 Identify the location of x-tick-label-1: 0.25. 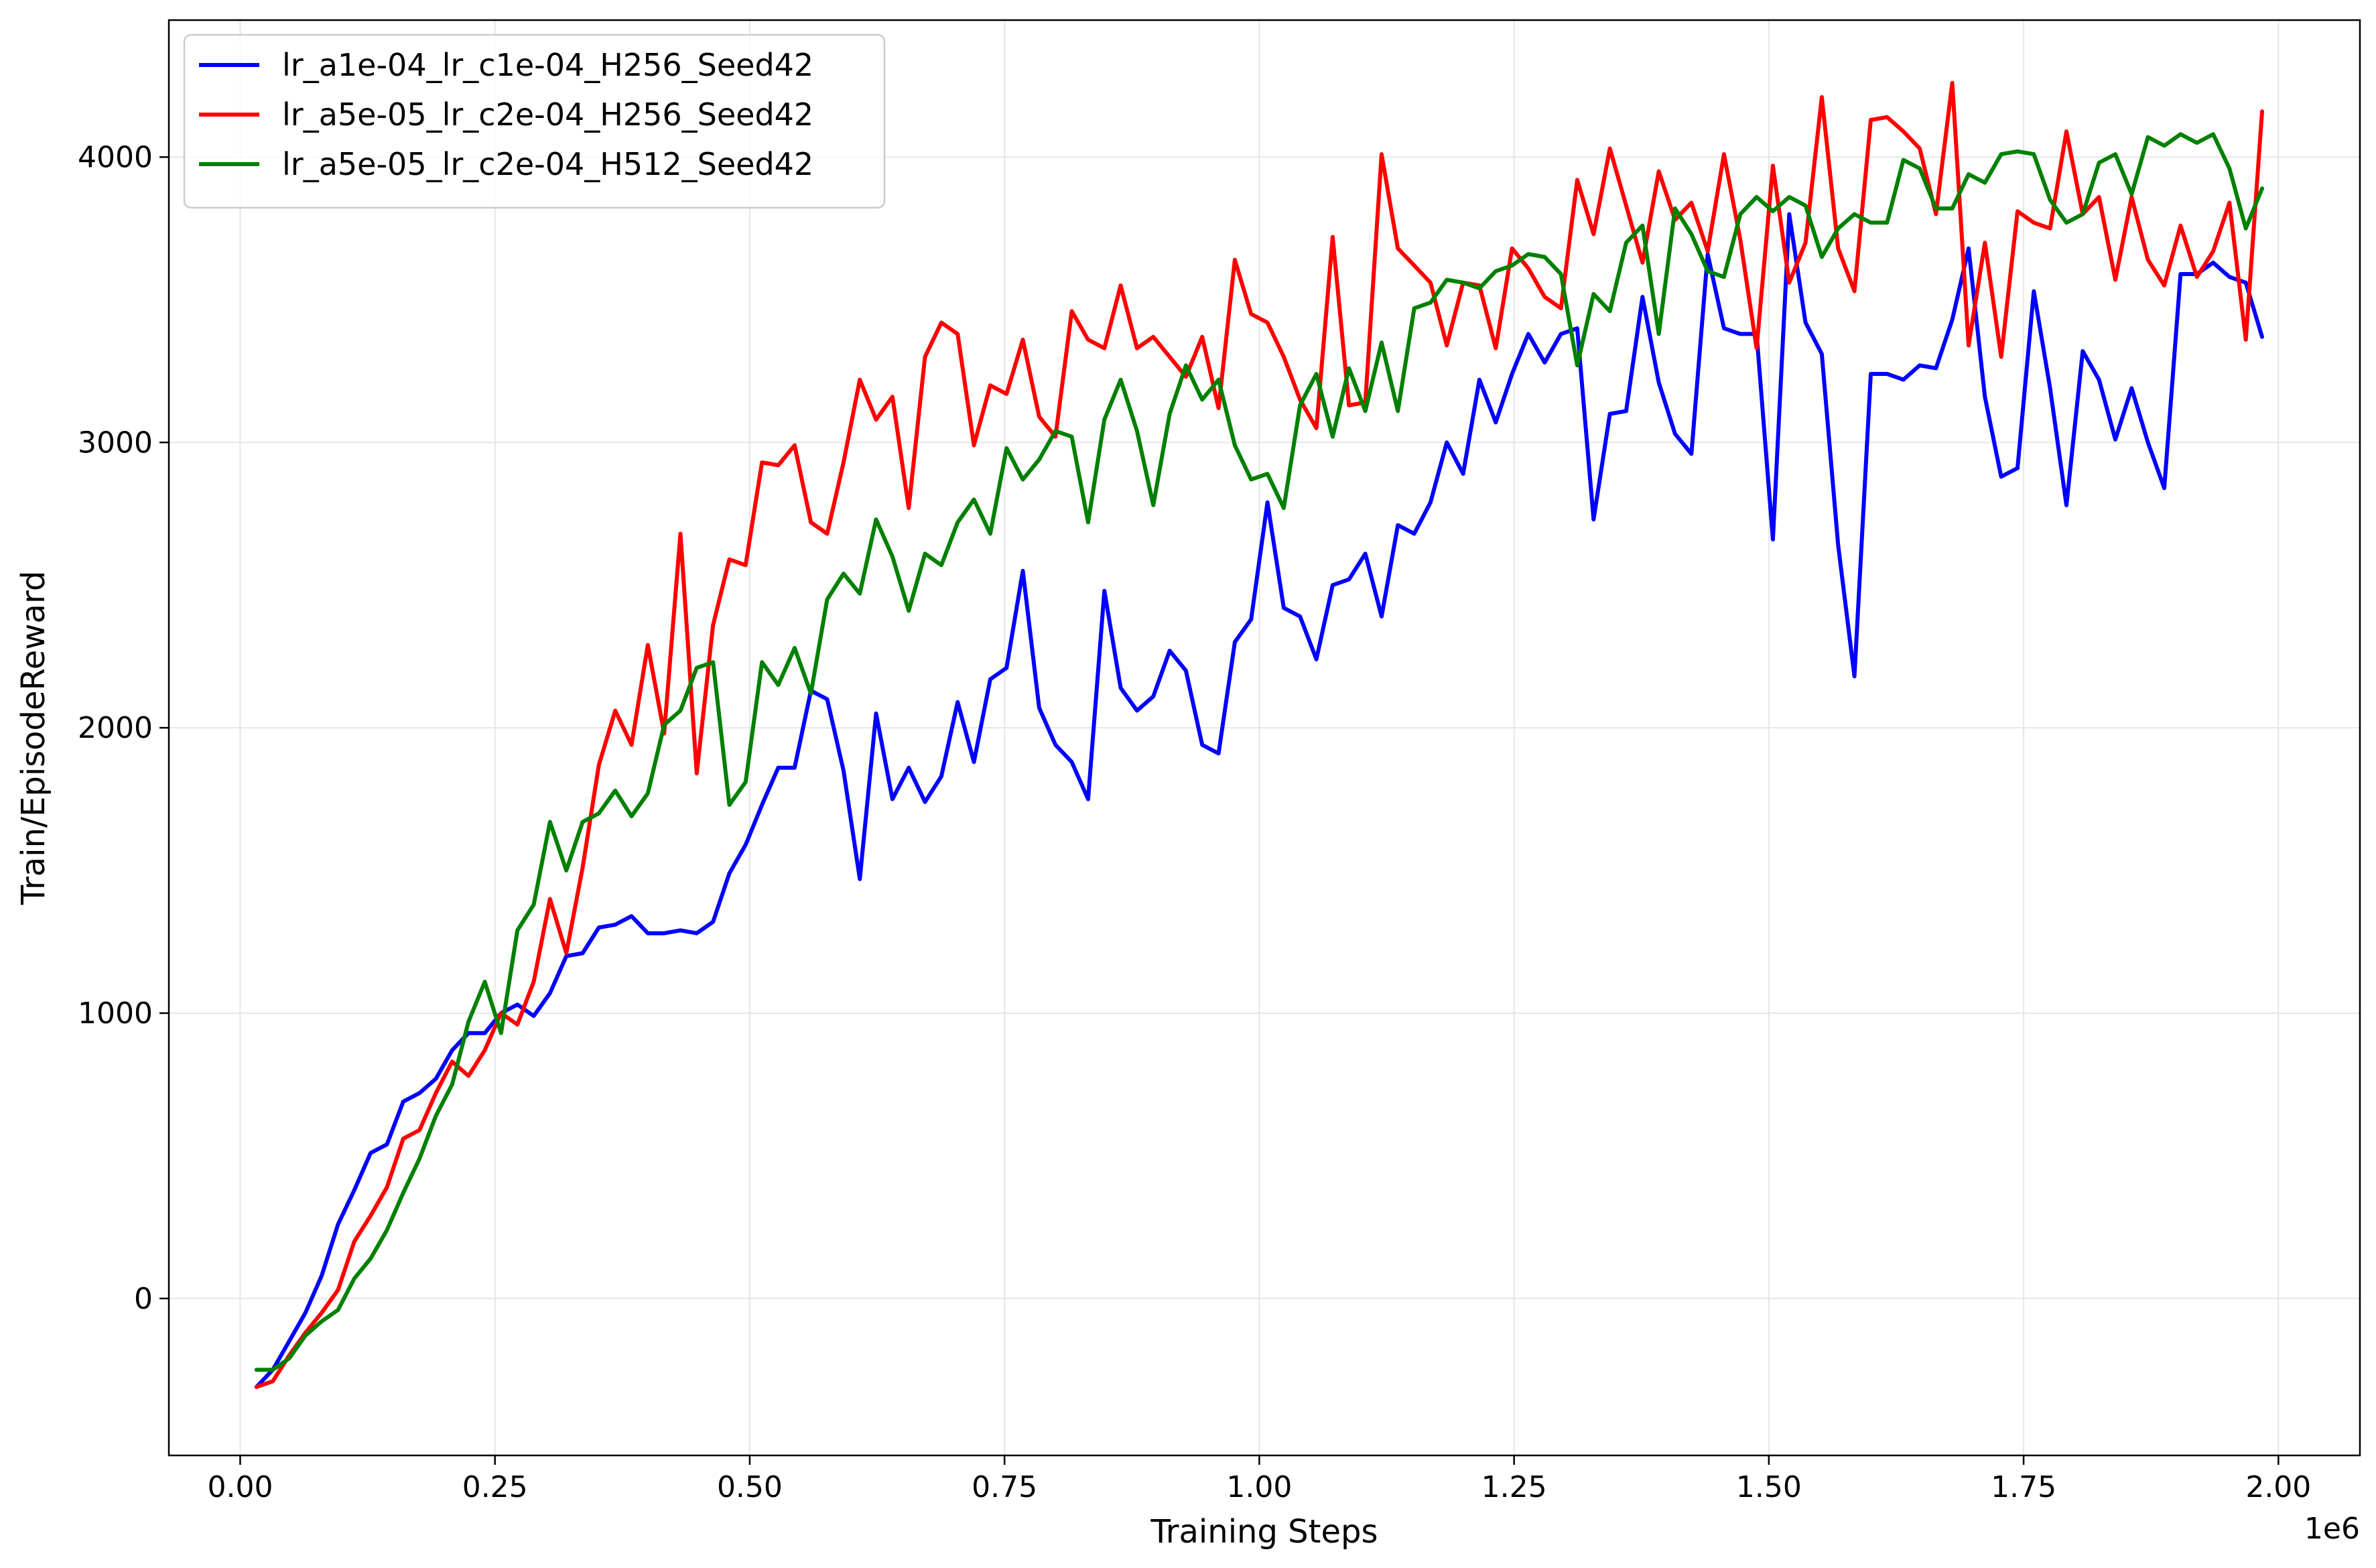
(495, 1487).